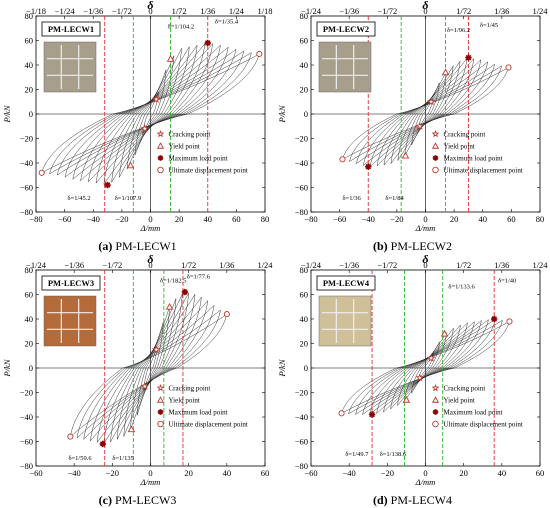  I want to click on legend-label: Yield point, so click(459, 401).